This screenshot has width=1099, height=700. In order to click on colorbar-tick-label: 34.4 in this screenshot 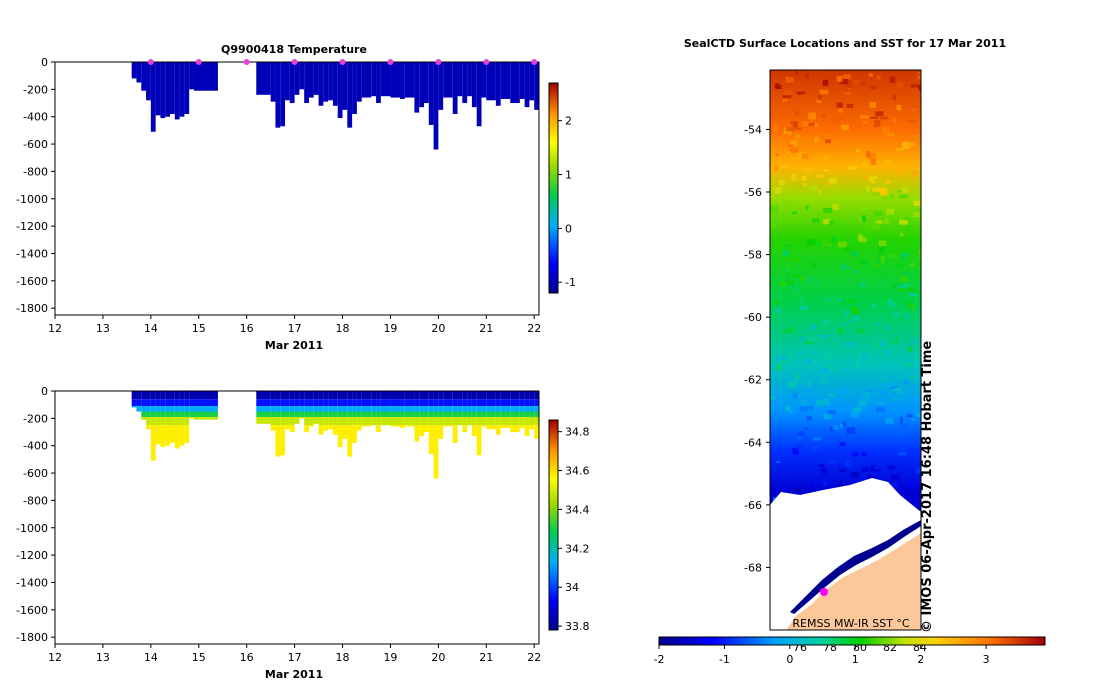, I will do `click(577, 509)`.